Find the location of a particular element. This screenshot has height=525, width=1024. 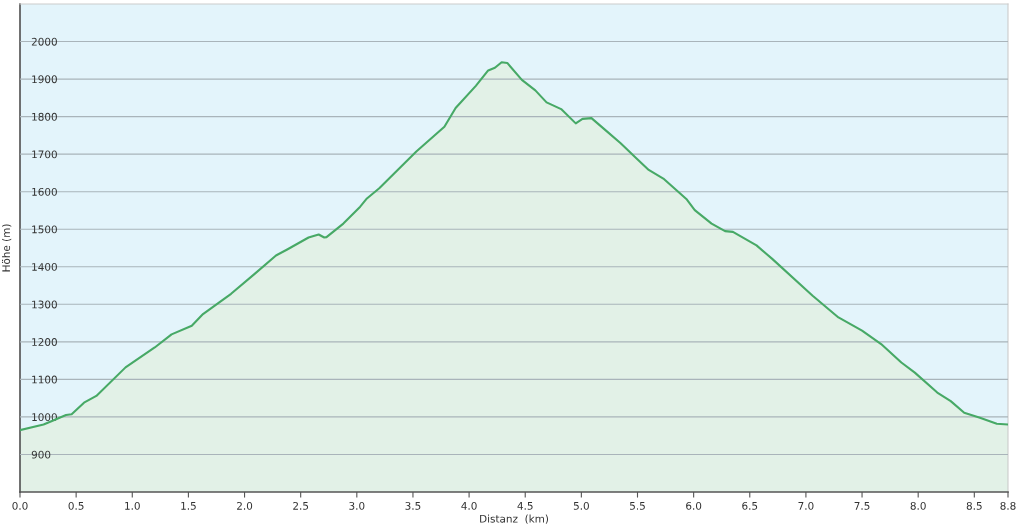

x-tick-label: 8.0 is located at coordinates (918, 505).